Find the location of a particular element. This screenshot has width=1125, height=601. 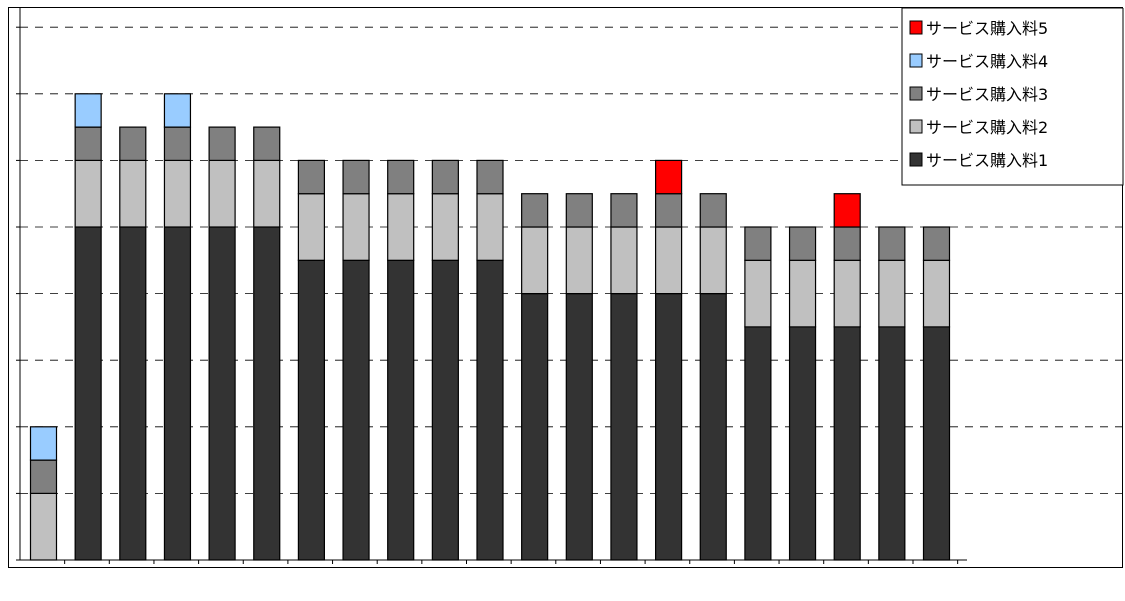

legend-box is located at coordinates (1012, 97).